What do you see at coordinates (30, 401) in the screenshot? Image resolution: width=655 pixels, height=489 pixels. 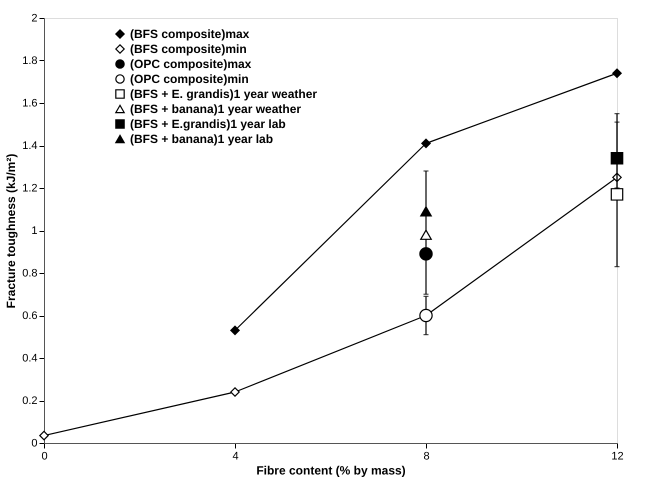 I see `y-tick-label: 0.2` at bounding box center [30, 401].